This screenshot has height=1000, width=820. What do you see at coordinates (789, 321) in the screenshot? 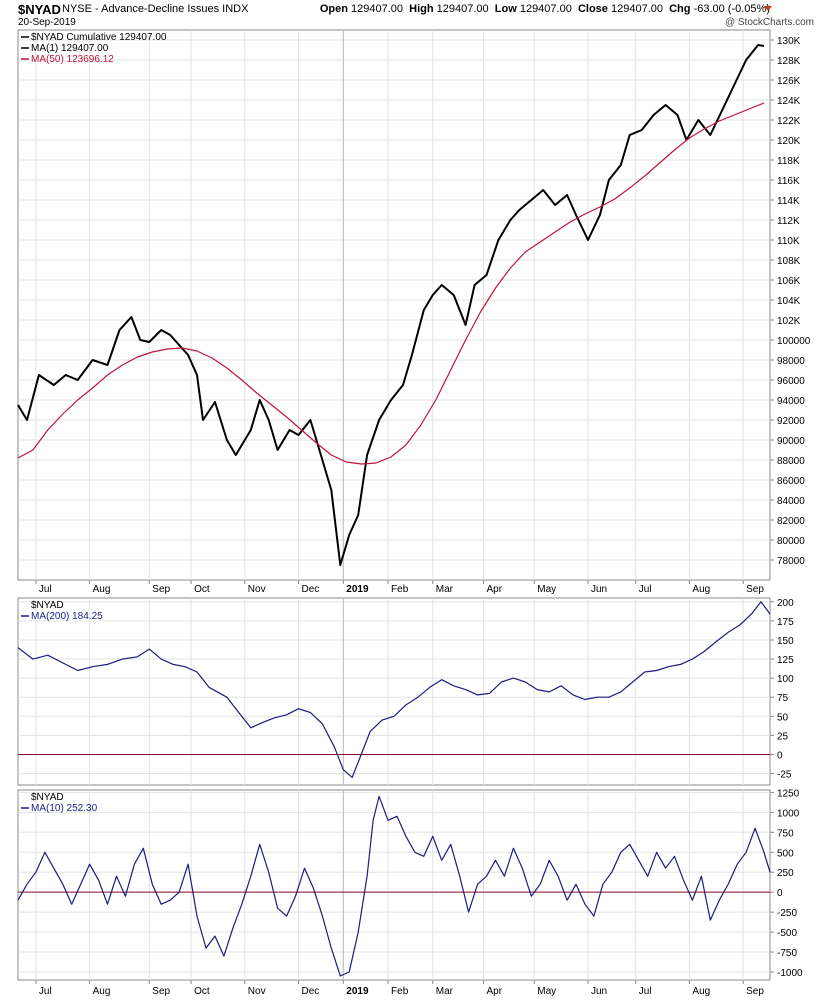
I see `y-tick-label: 102K` at bounding box center [789, 321].